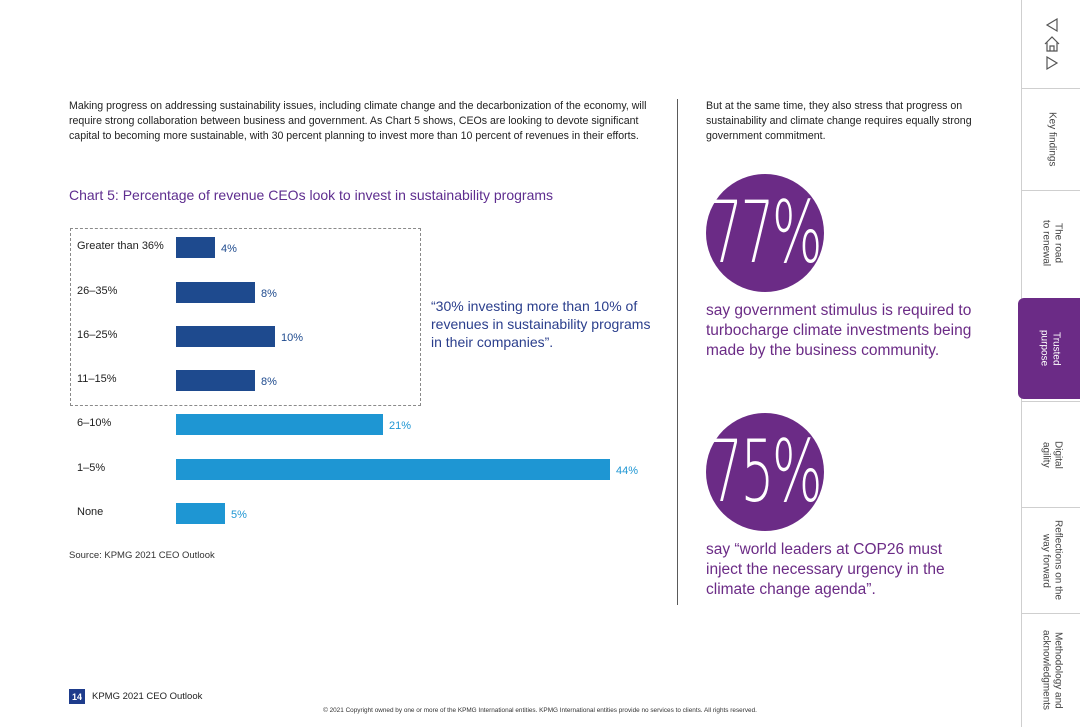 The width and height of the screenshot is (1080, 727). I want to click on category-label: 11–15%, so click(97, 379).